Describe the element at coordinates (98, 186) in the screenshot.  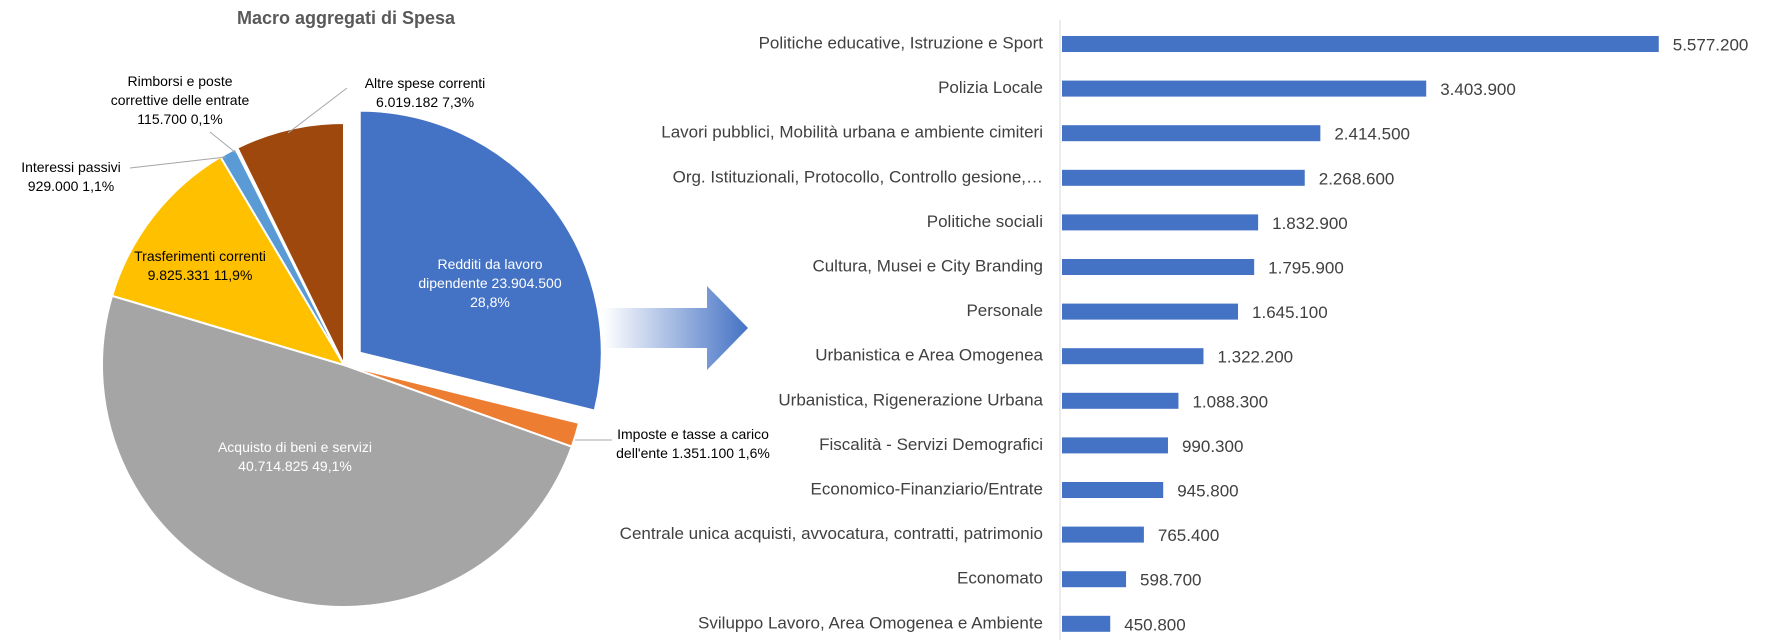
I see `slice-percent: 1,1%` at that location.